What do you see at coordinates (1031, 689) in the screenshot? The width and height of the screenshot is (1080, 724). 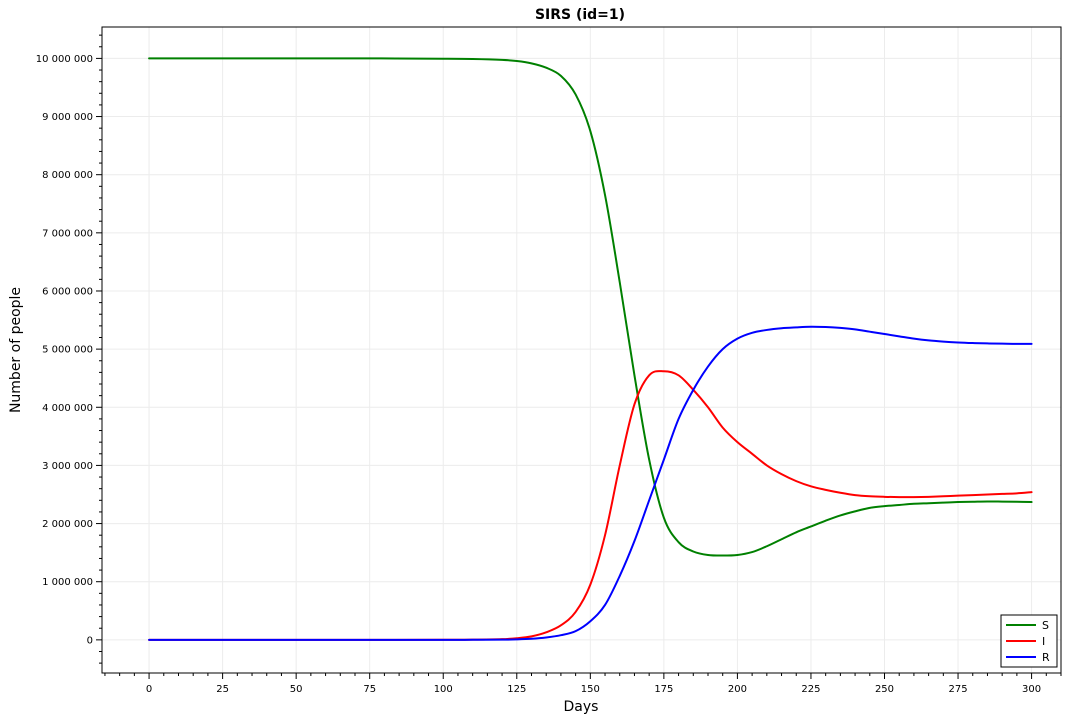 I see `x-tick-label: 300` at bounding box center [1031, 689].